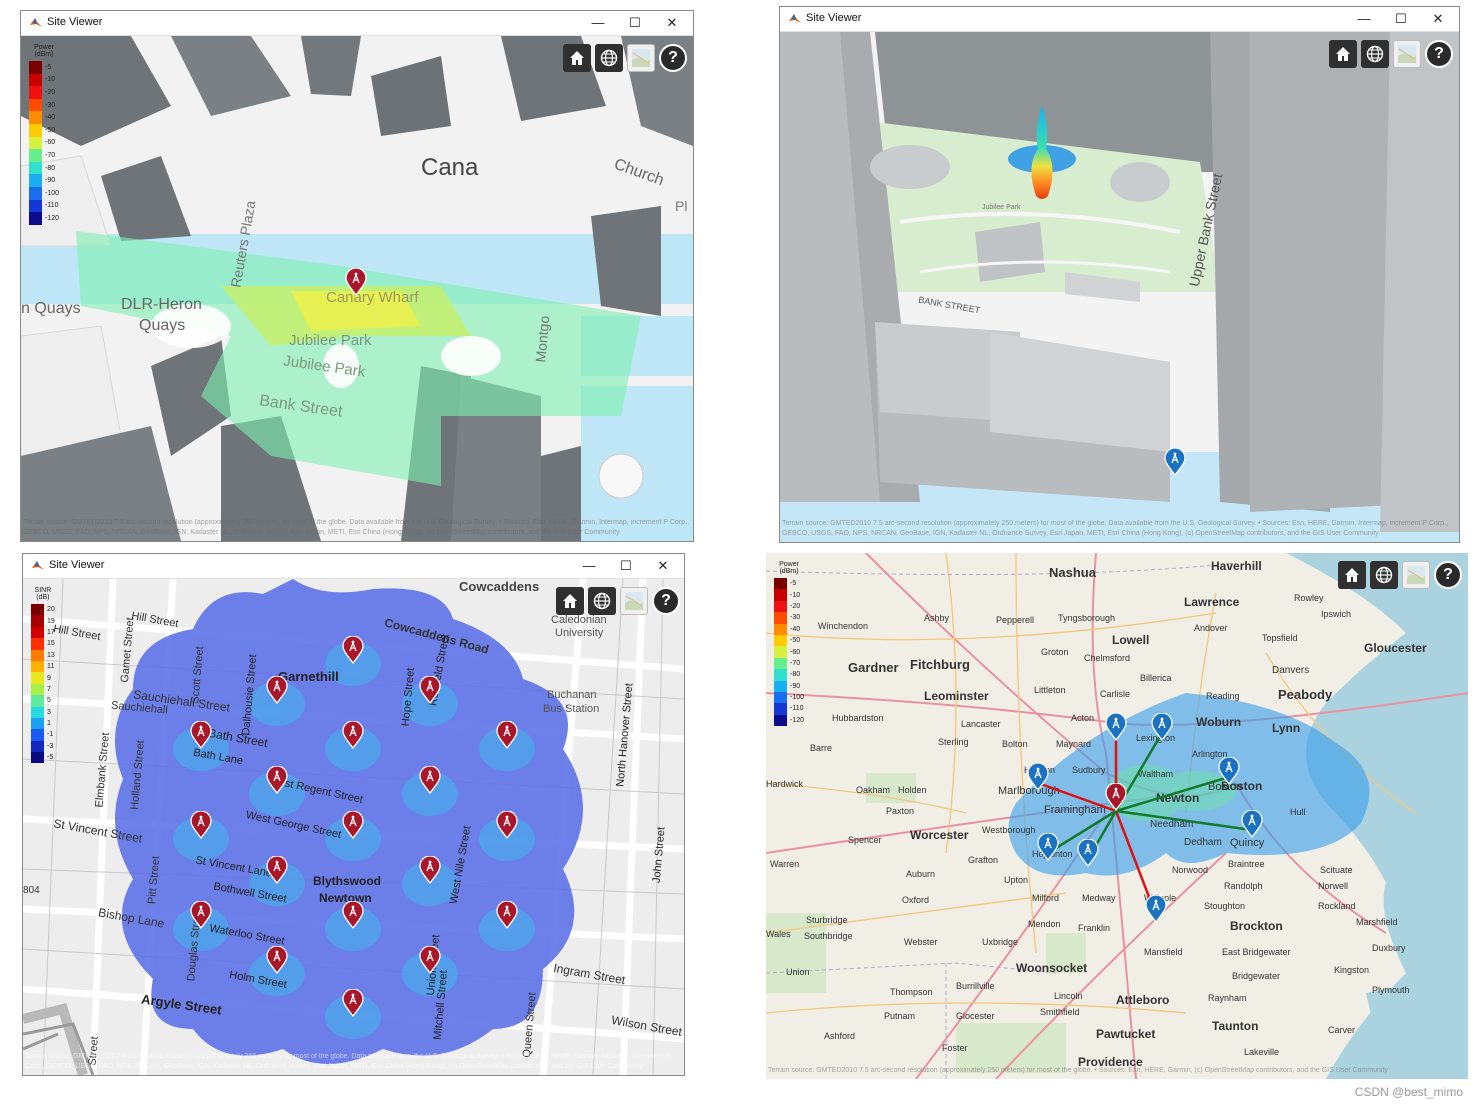 The height and width of the screenshot is (1107, 1477). Describe the element at coordinates (51, 632) in the screenshot. I see `legend-value: 17` at that location.